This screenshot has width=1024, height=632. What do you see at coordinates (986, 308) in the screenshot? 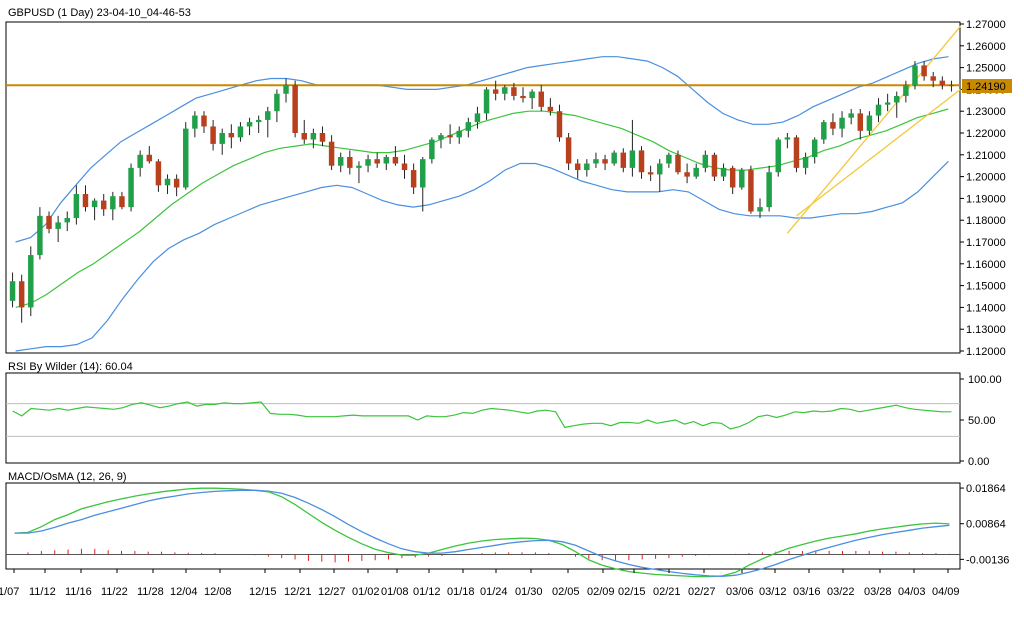
I see `price-tick-label: 1.14000` at bounding box center [986, 308].